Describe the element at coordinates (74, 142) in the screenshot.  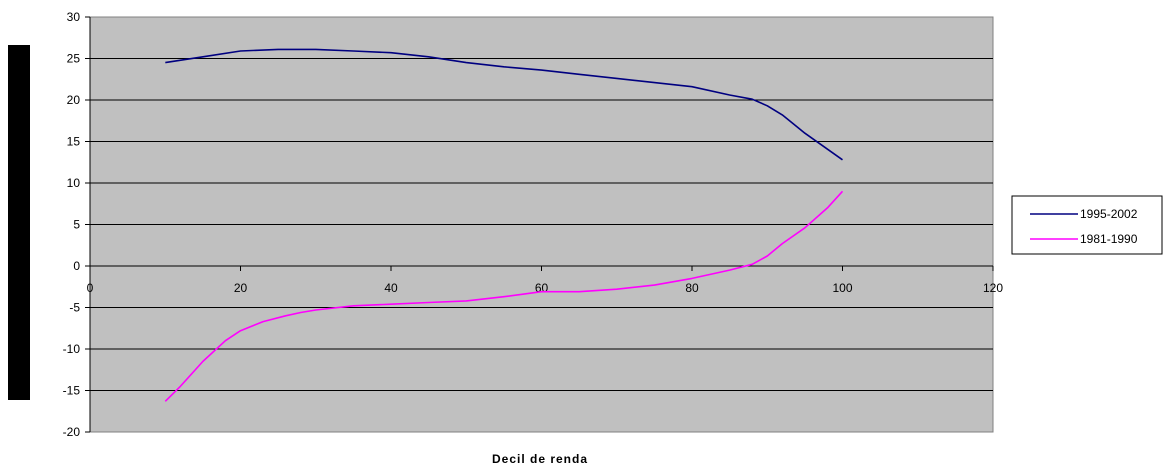
I see `y-tick-label: 15` at that location.